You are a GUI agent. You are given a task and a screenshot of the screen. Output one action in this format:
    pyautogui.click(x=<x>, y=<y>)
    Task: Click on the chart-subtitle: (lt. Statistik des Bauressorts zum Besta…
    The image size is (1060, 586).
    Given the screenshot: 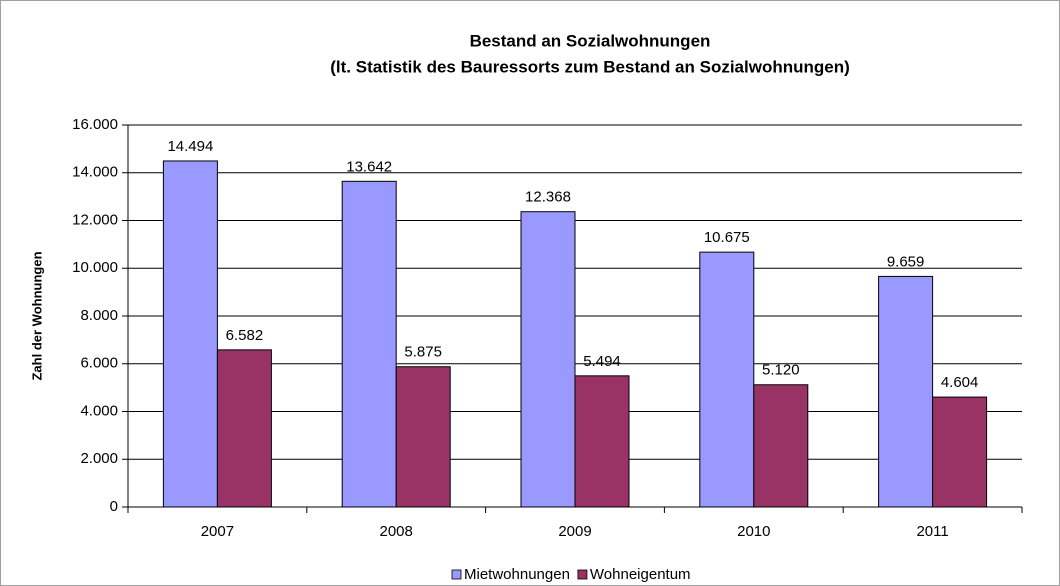 What is the action you would take?
    pyautogui.click(x=590, y=66)
    